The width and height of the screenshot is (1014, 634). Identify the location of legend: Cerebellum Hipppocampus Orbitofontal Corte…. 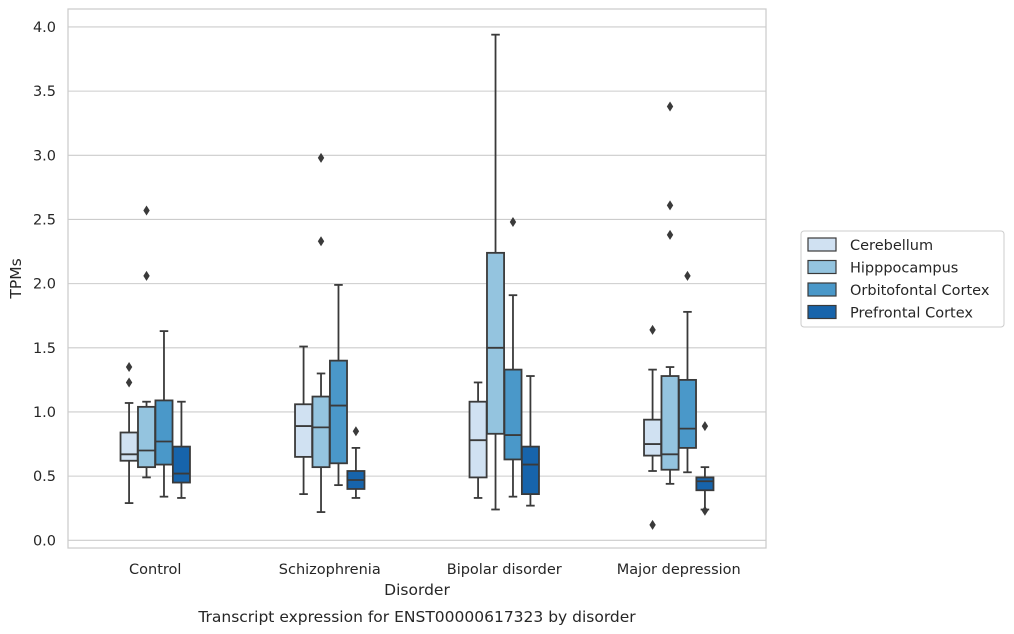
(902, 279).